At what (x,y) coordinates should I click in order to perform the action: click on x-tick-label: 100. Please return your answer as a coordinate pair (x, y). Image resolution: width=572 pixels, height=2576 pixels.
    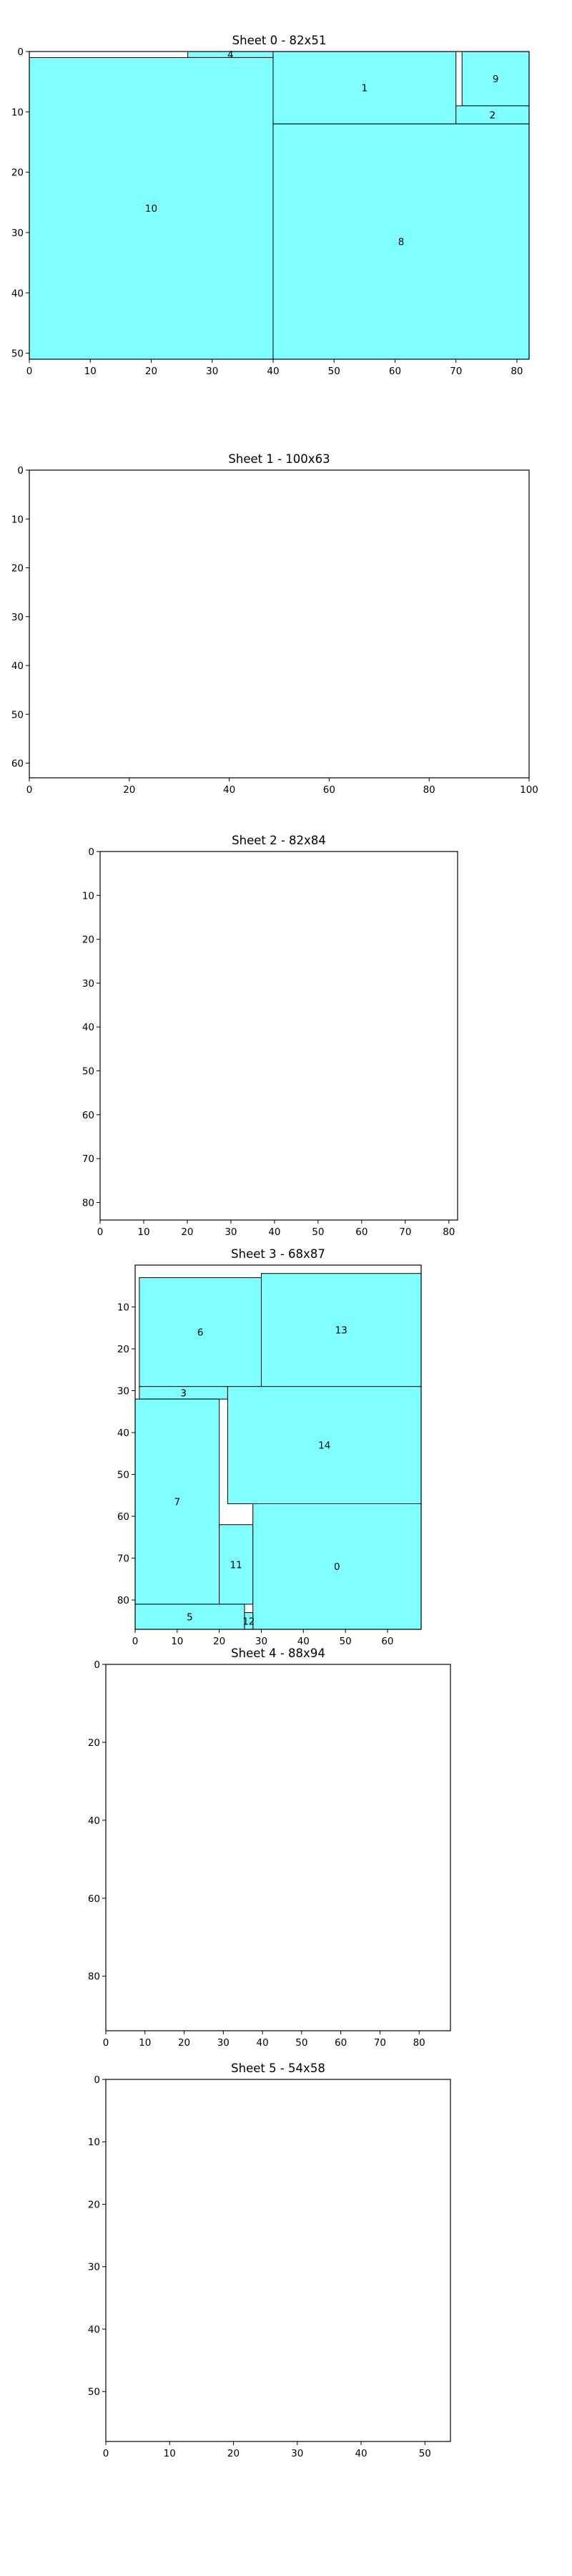
    Looking at the image, I should click on (529, 790).